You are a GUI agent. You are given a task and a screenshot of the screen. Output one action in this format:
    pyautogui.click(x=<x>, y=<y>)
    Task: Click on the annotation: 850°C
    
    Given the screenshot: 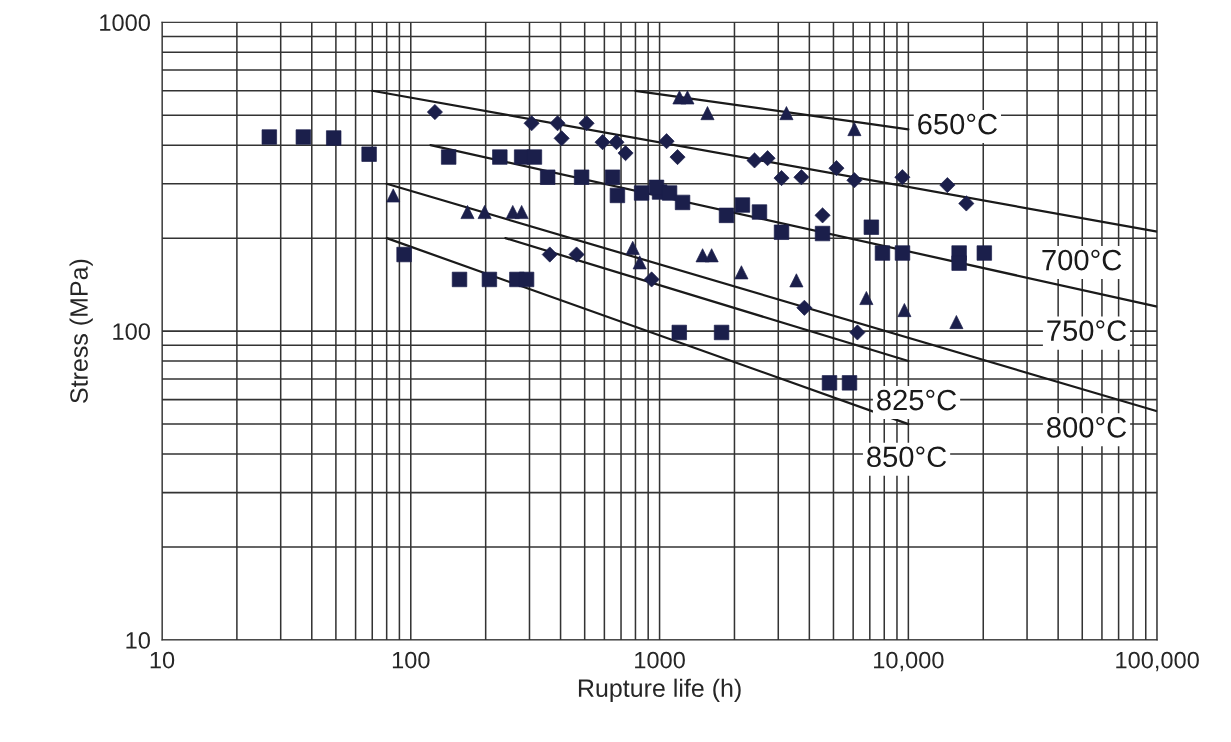 What is the action you would take?
    pyautogui.click(x=907, y=457)
    